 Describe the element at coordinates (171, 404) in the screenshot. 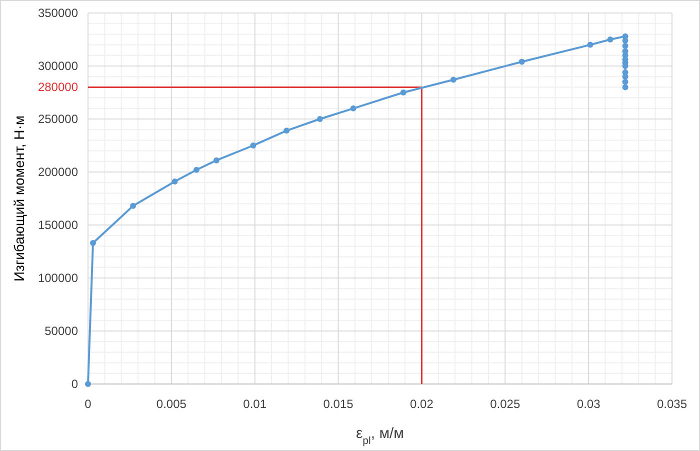

I see `x-tick-label: 0.005` at that location.